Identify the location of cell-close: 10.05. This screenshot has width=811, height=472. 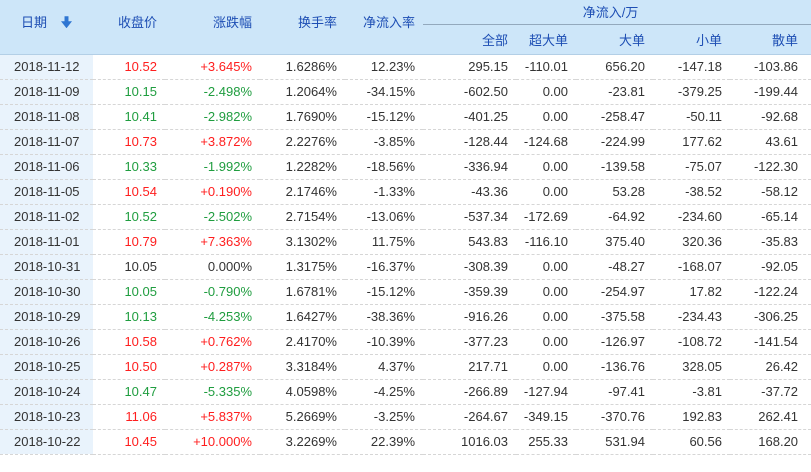
(129, 292).